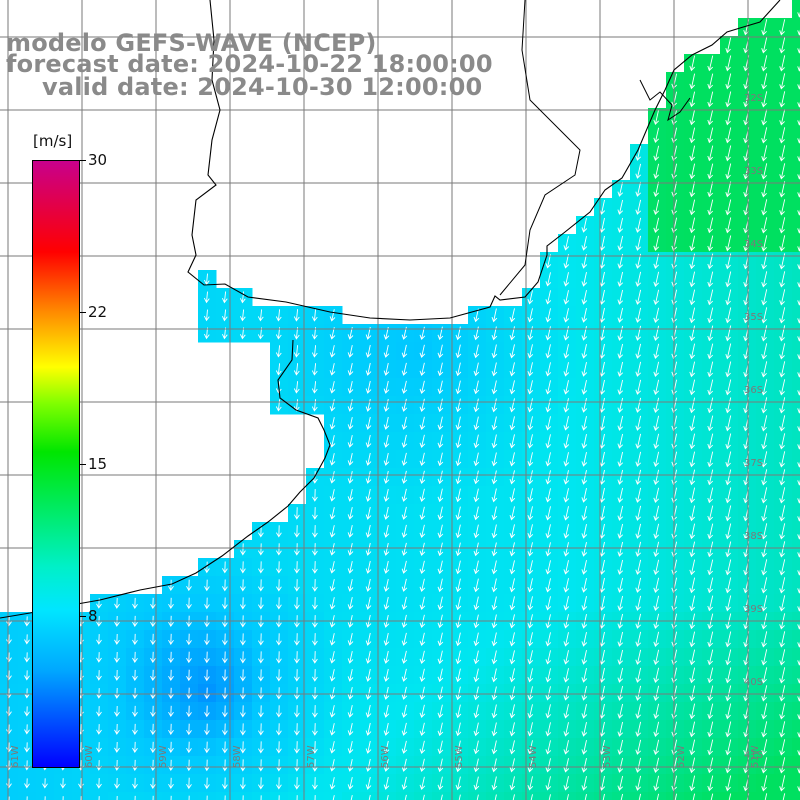  Describe the element at coordinates (753, 171) in the screenshot. I see `latitude-label: 33S` at that location.